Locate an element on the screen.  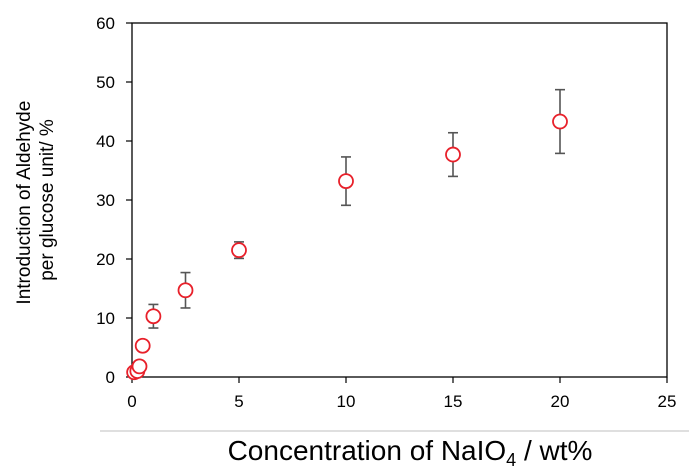
y-axis-label-line-2: per glucose unit/ % is located at coordinates (47, 200).